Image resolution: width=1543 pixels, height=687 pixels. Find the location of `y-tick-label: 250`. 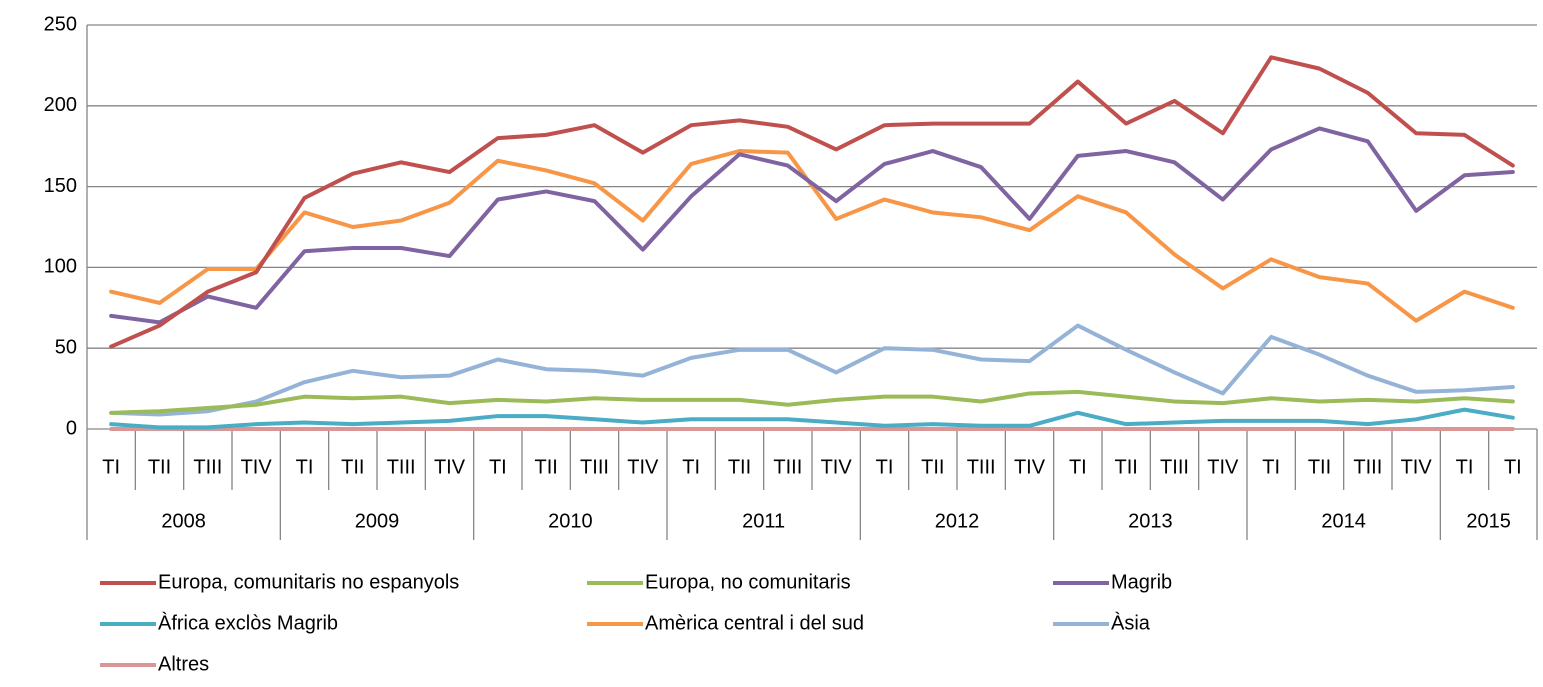

y-tick-label: 250 is located at coordinates (60, 24).